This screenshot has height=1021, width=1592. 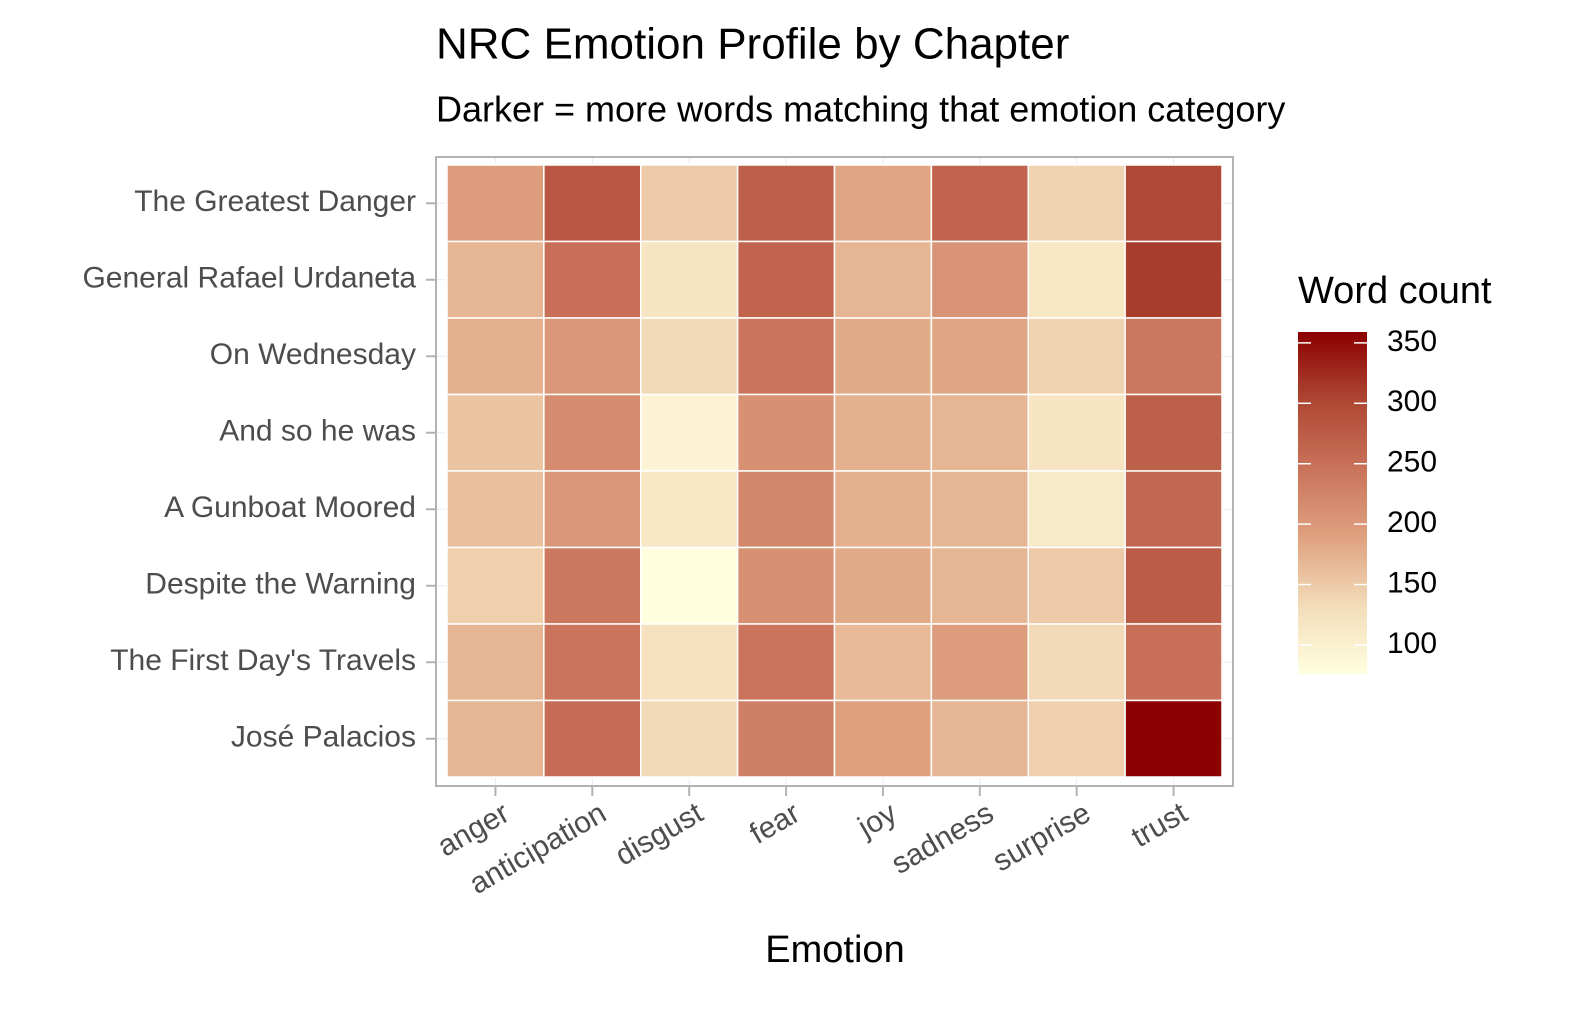 What do you see at coordinates (834, 950) in the screenshot?
I see `x-axis-label: Emotion` at bounding box center [834, 950].